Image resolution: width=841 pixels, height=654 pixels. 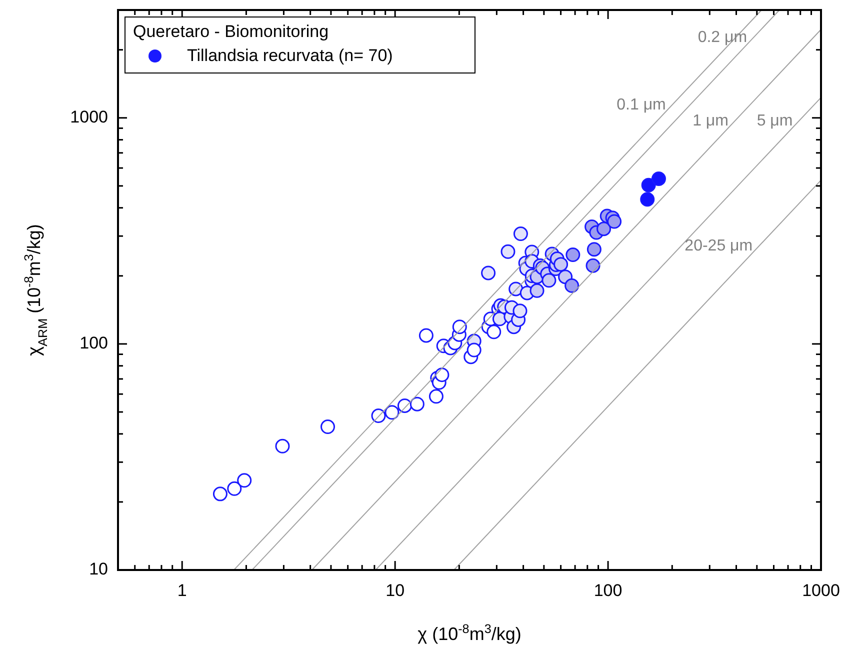 What do you see at coordinates (182, 590) in the screenshot?
I see `x-tick-label: 1` at bounding box center [182, 590].